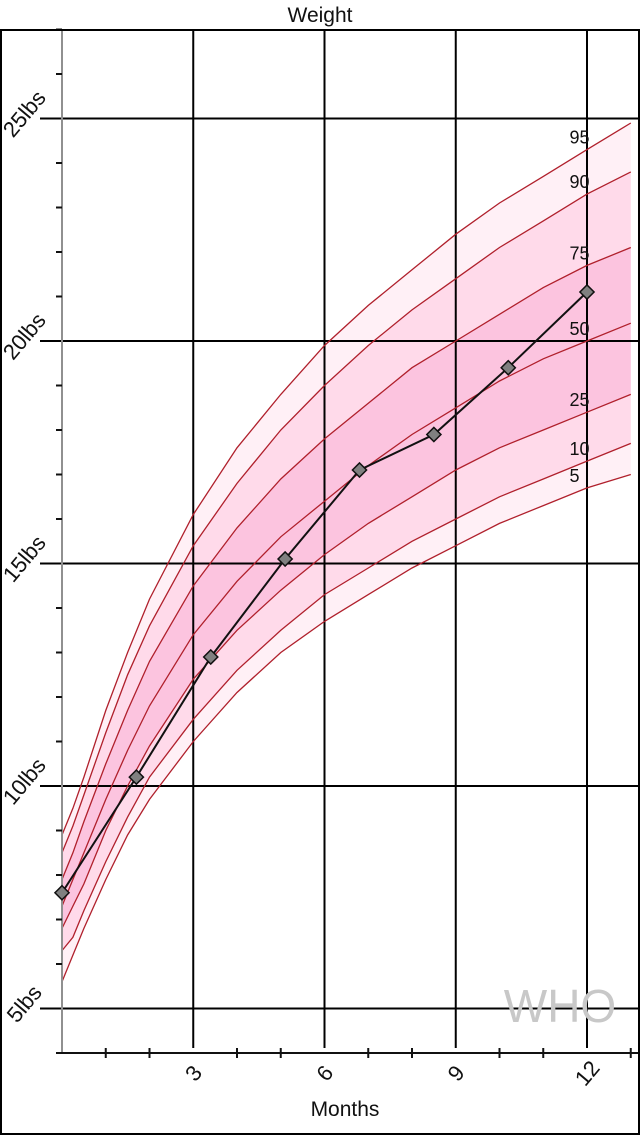 The height and width of the screenshot is (1136, 640). What do you see at coordinates (580, 329) in the screenshot?
I see `percentile-label-50: 50` at bounding box center [580, 329].